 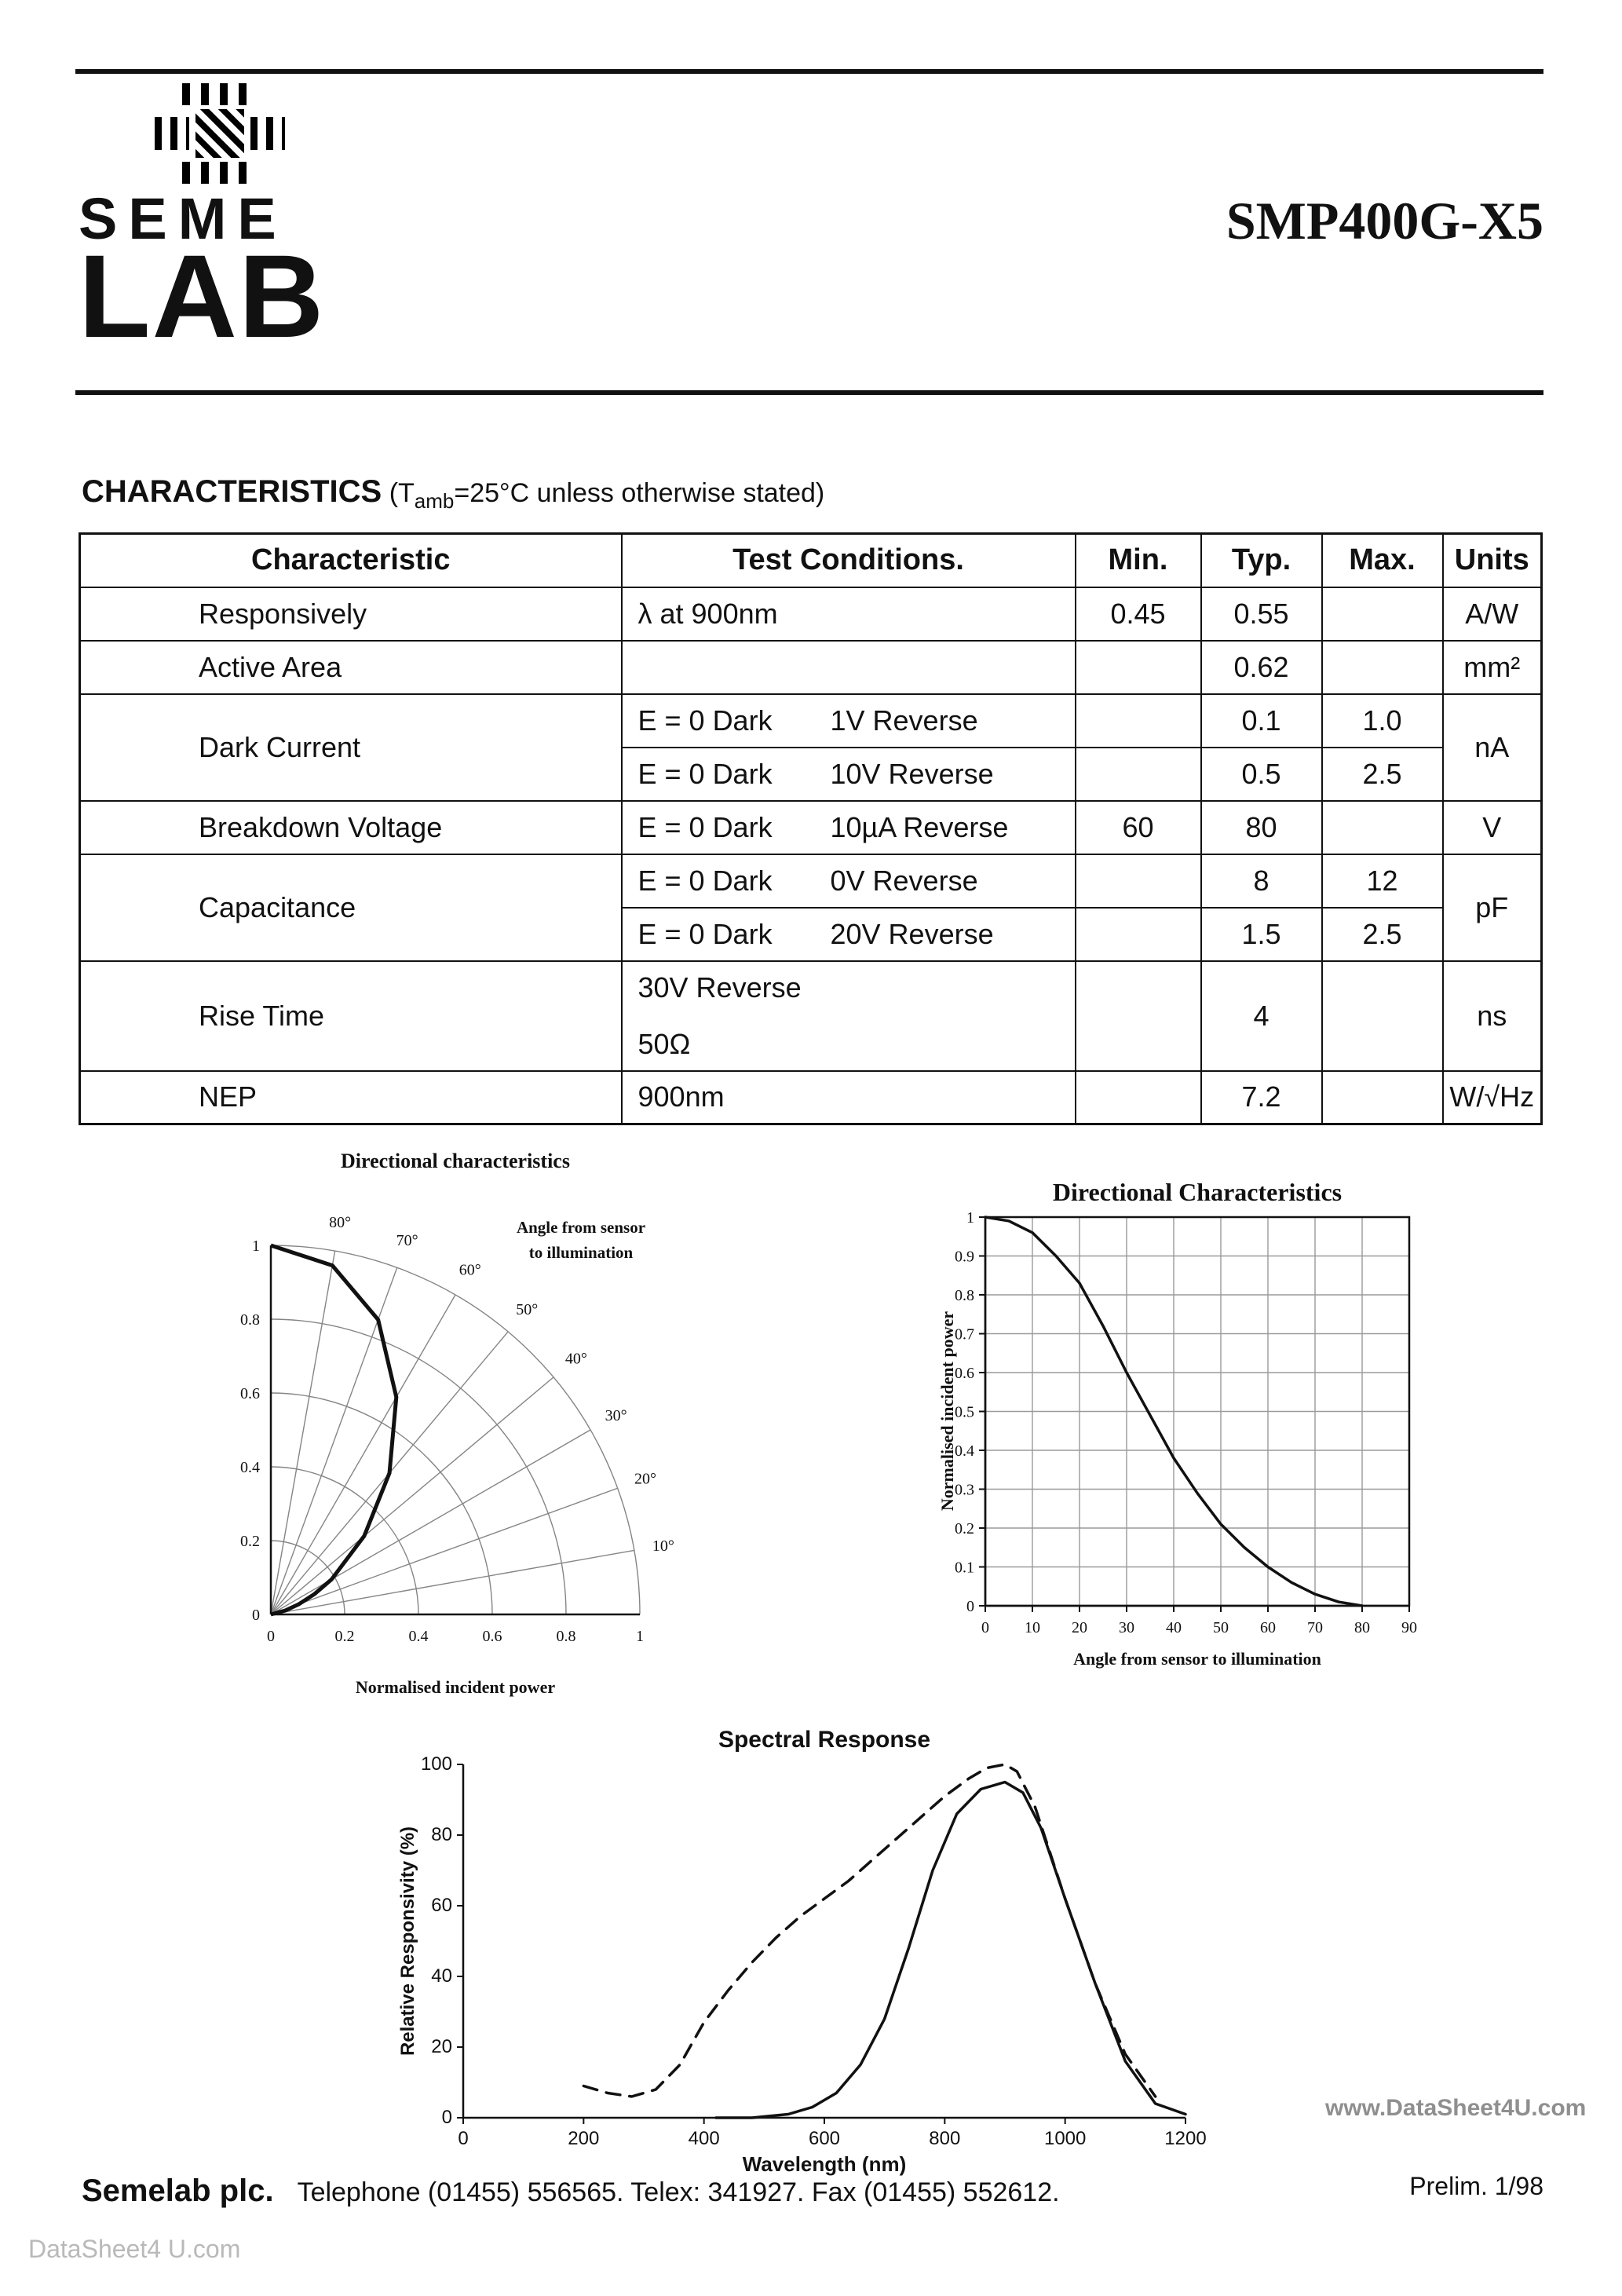 I want to click on chart-title: Directional characteristics, so click(x=455, y=1161).